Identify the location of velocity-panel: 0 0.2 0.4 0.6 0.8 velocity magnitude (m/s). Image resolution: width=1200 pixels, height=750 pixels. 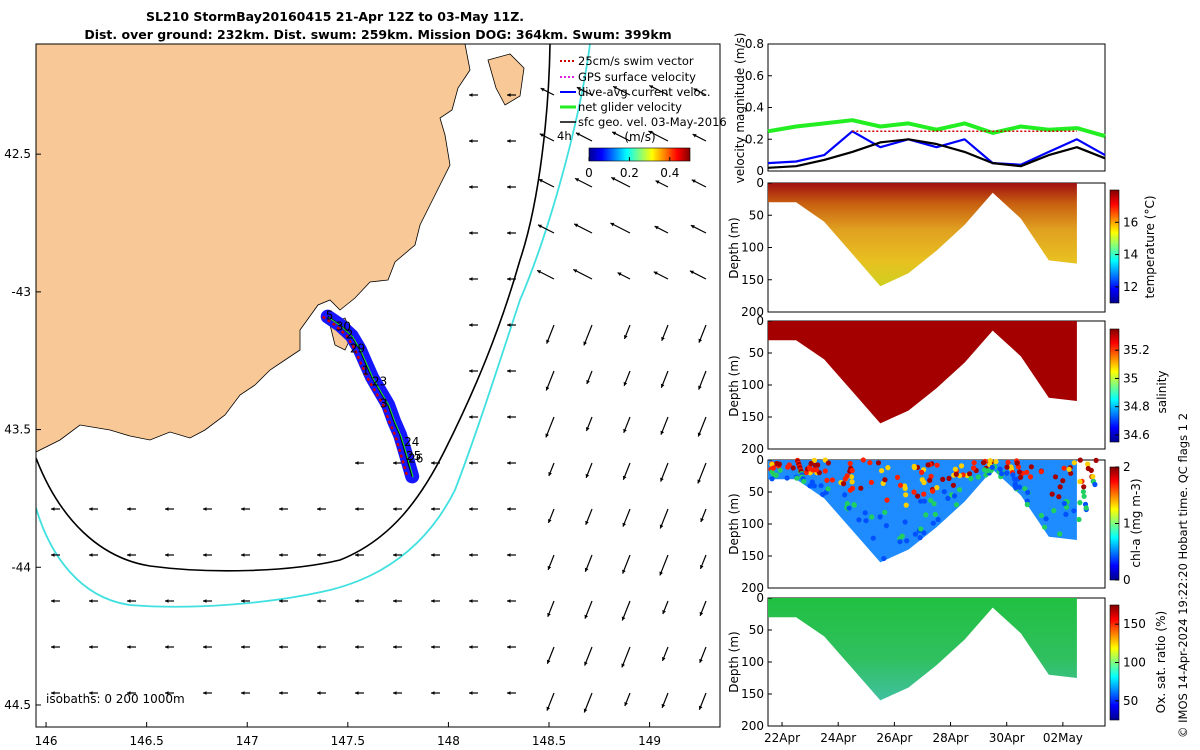
(919, 108).